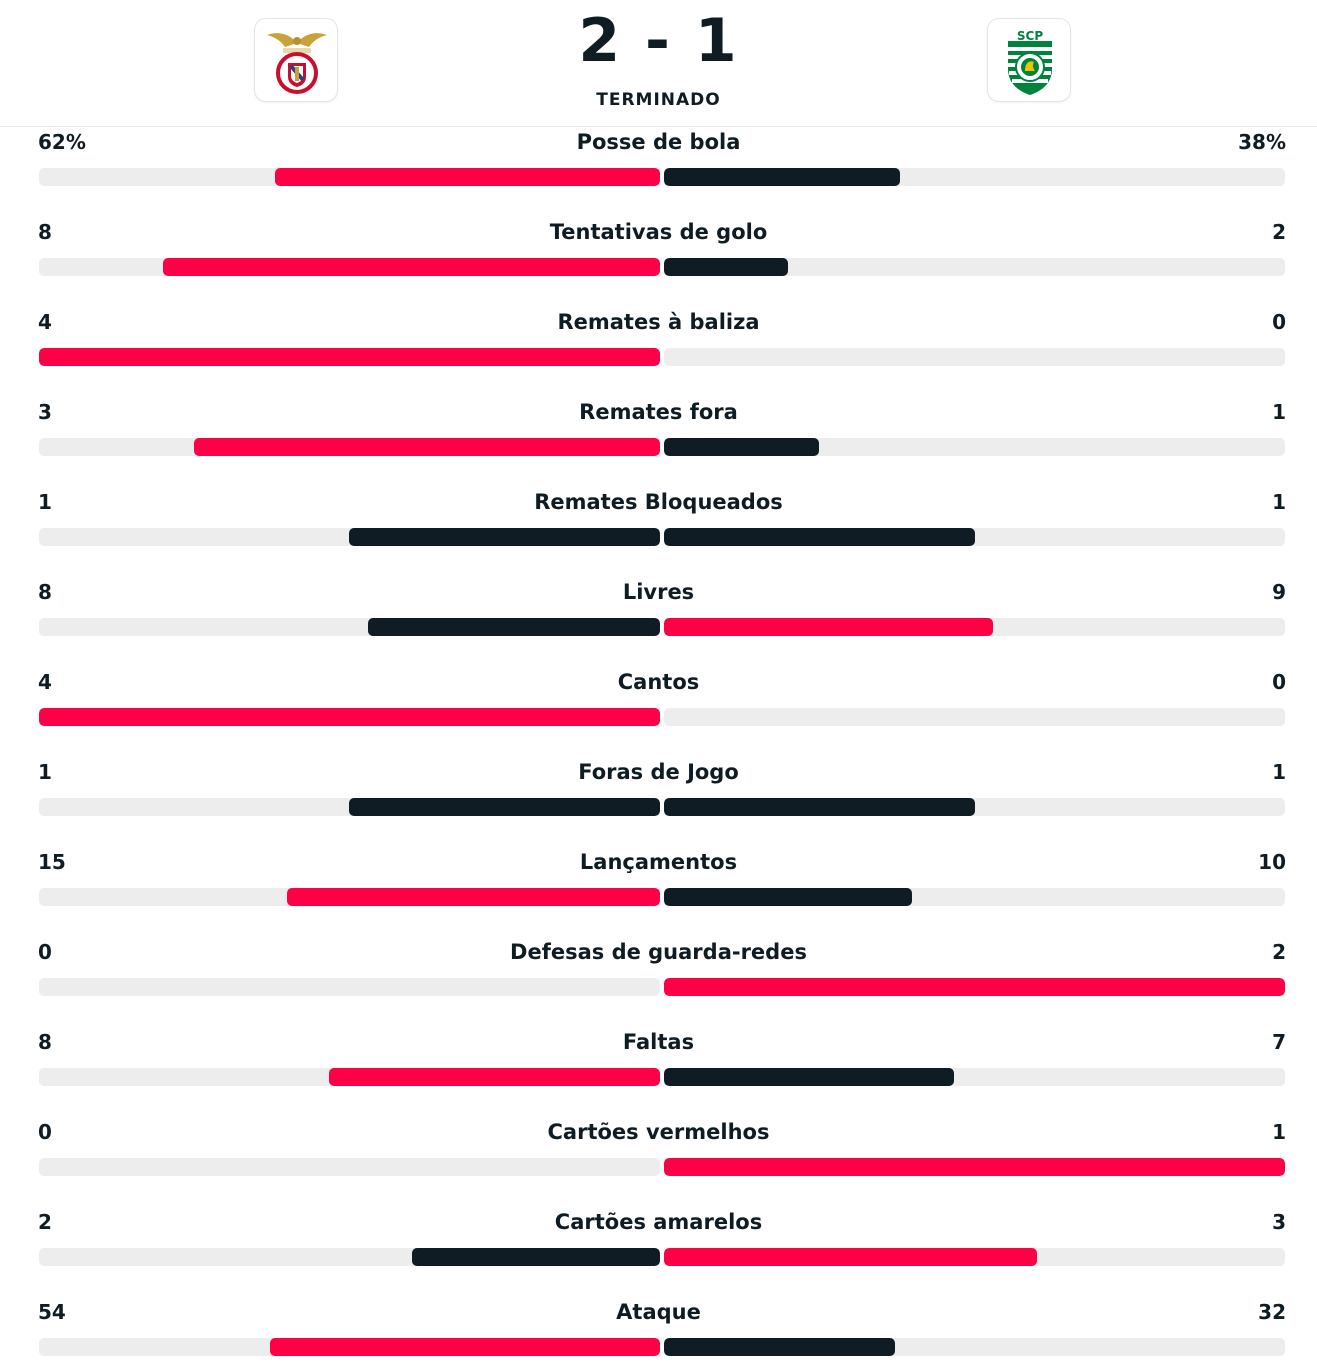 The image size is (1317, 1367). Describe the element at coordinates (658, 1042) in the screenshot. I see `stat-label: Faltas` at that location.